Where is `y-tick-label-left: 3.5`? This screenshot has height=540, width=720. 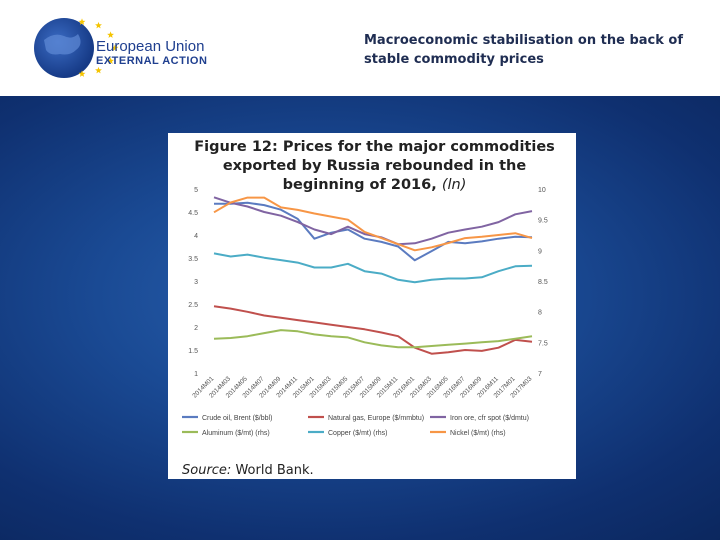 y-tick-label-left: 3.5 is located at coordinates (193, 259).